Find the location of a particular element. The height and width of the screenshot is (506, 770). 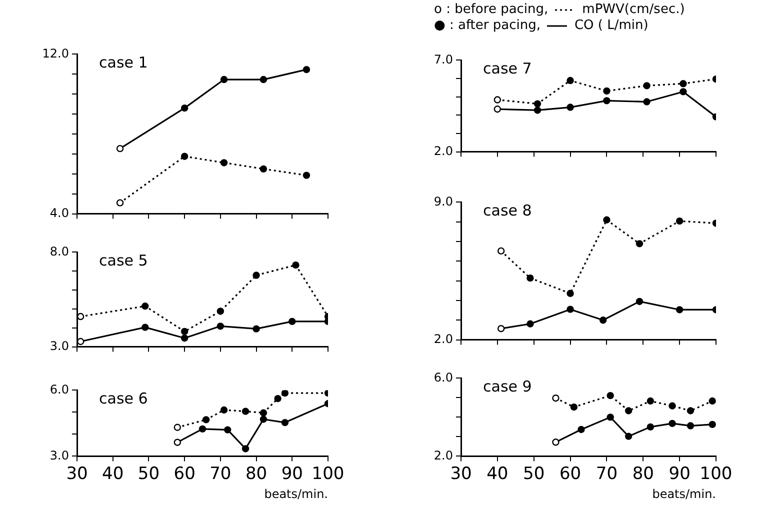

y-tick-label: 8.0 is located at coordinates (59, 251).